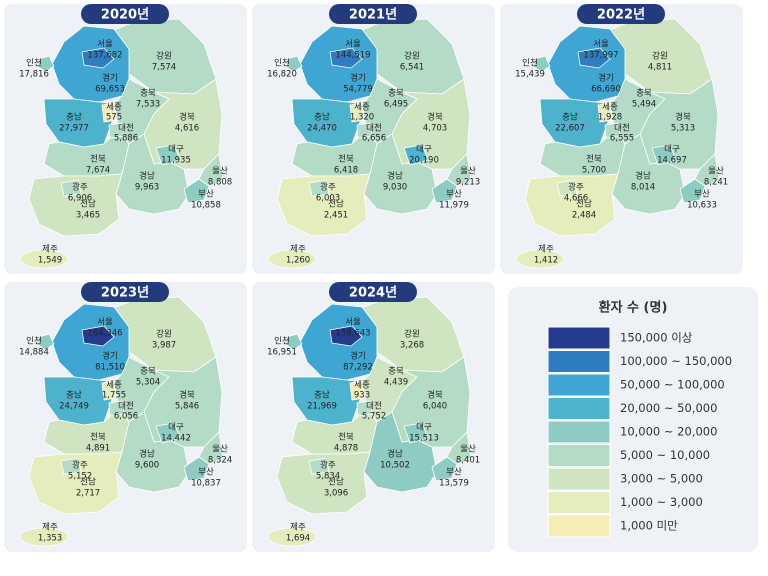 The height and width of the screenshot is (576, 768). I want to click on region-value: 3,096, so click(336, 494).